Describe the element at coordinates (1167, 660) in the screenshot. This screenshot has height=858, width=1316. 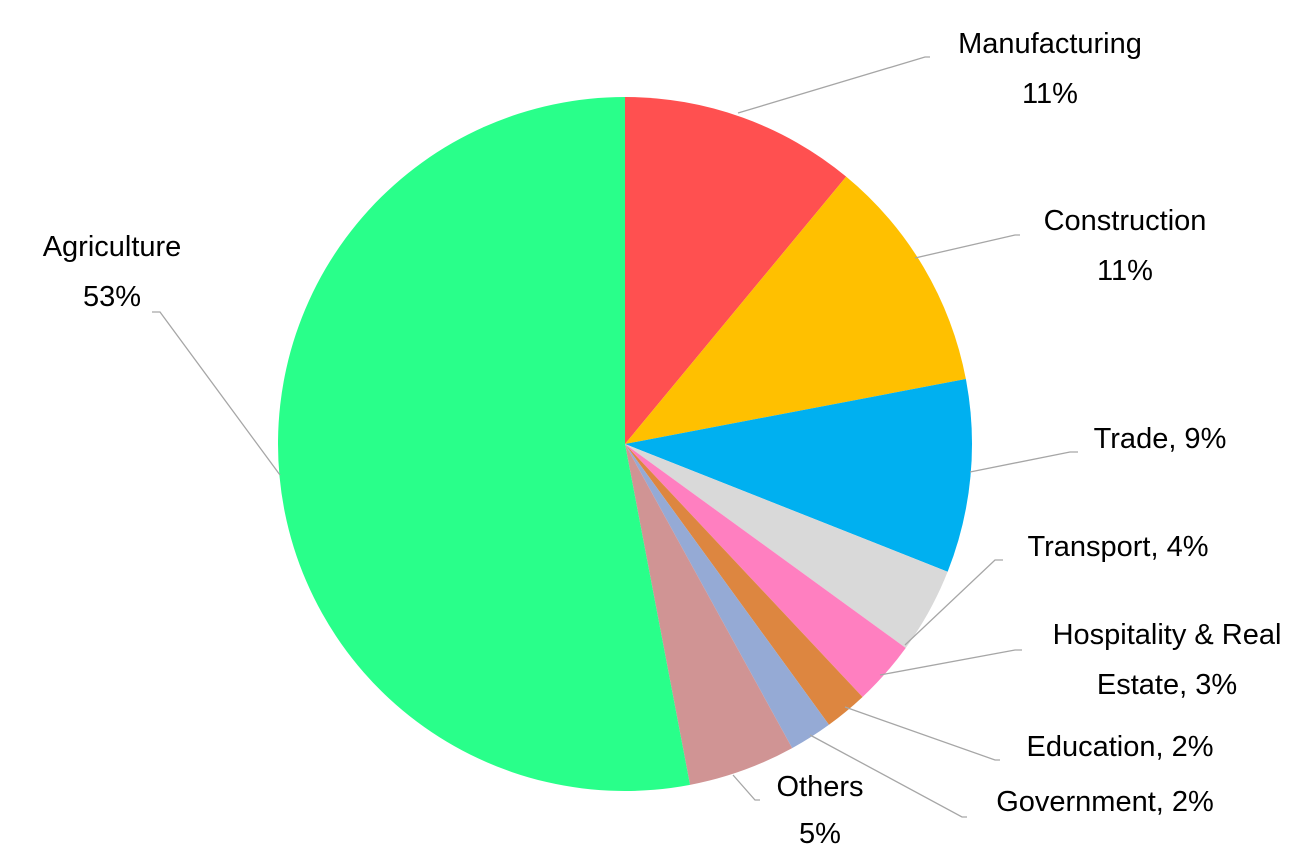
I see `data-label: Hospitality & Real Estate, 3%` at that location.